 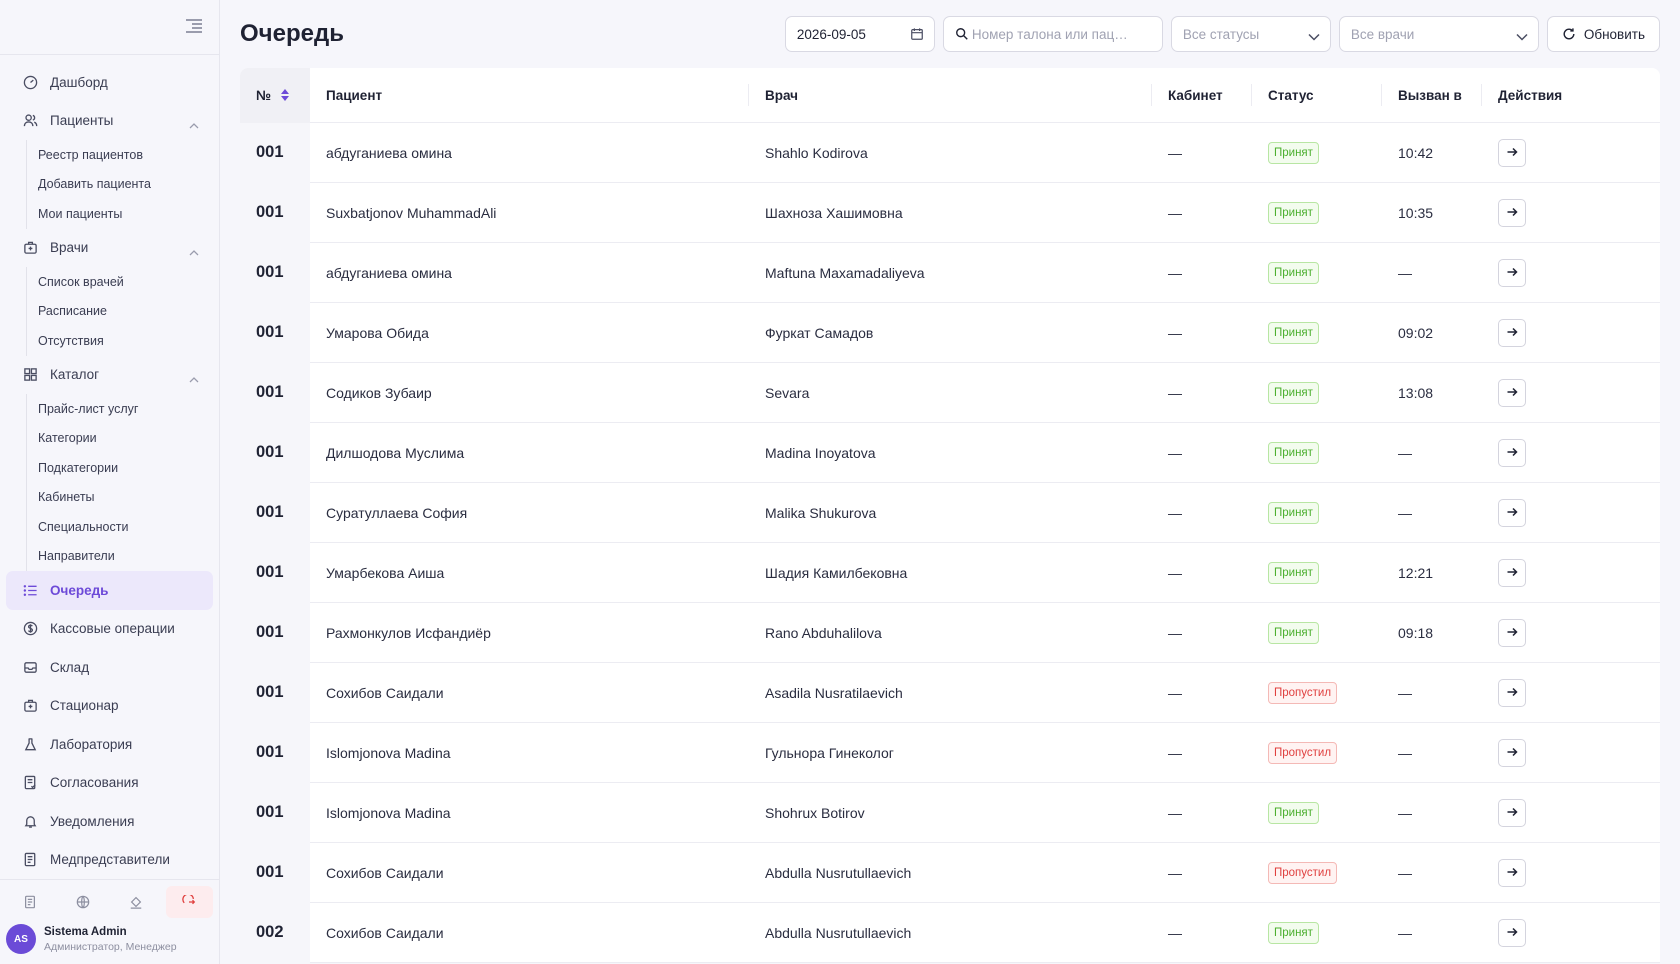 I want to click on patient-name: Умарова Обида, so click(x=377, y=332).